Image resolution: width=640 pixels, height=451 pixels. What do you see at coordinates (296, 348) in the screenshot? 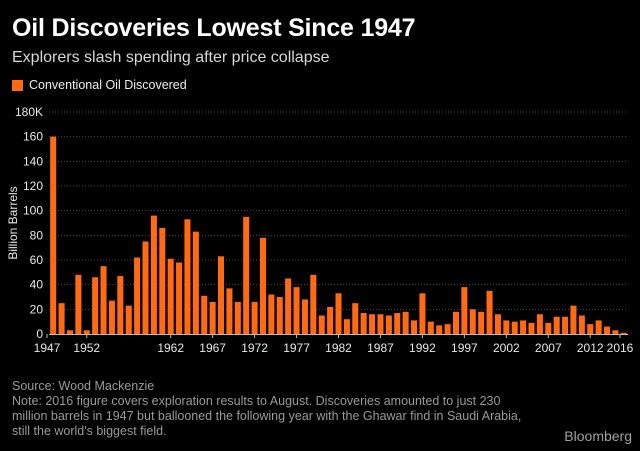
I see `x-tick-label: 1977` at bounding box center [296, 348].